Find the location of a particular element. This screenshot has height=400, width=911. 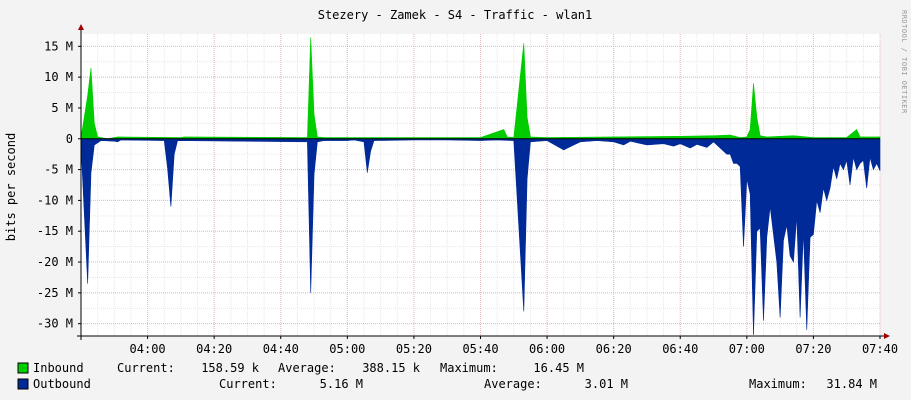

x-tick-label: 07:40 is located at coordinates (880, 349).